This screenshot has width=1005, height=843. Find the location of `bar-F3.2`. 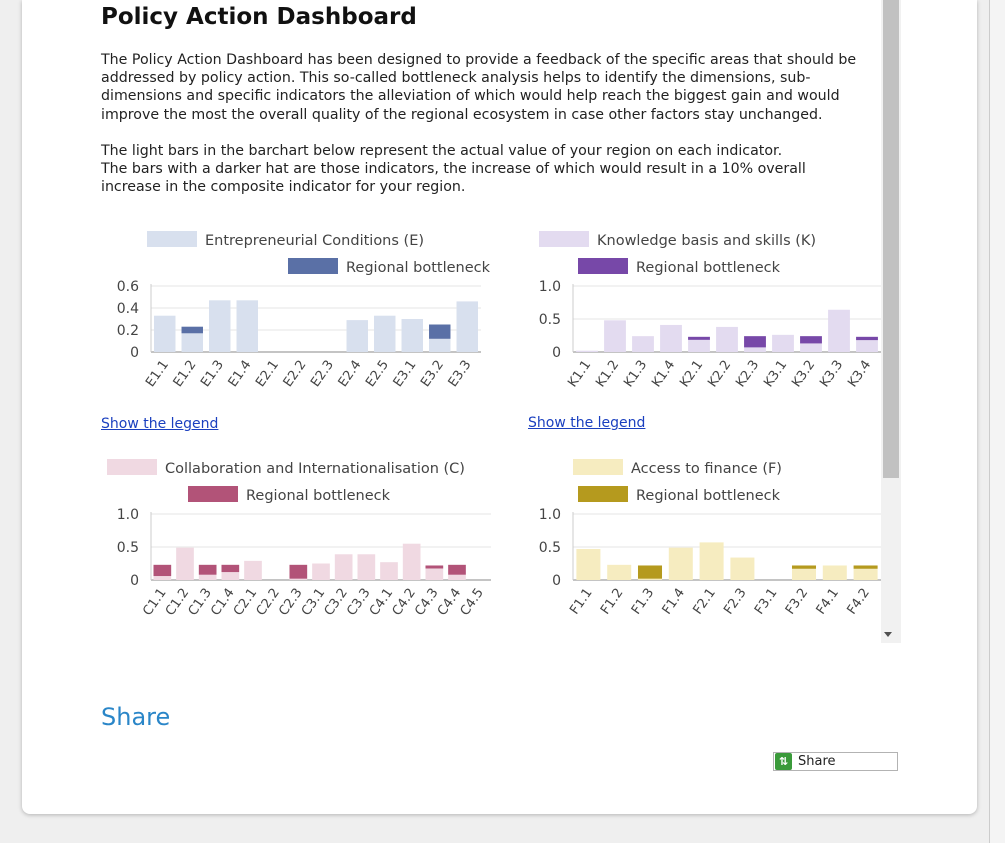

bar-F3.2 is located at coordinates (804, 574).